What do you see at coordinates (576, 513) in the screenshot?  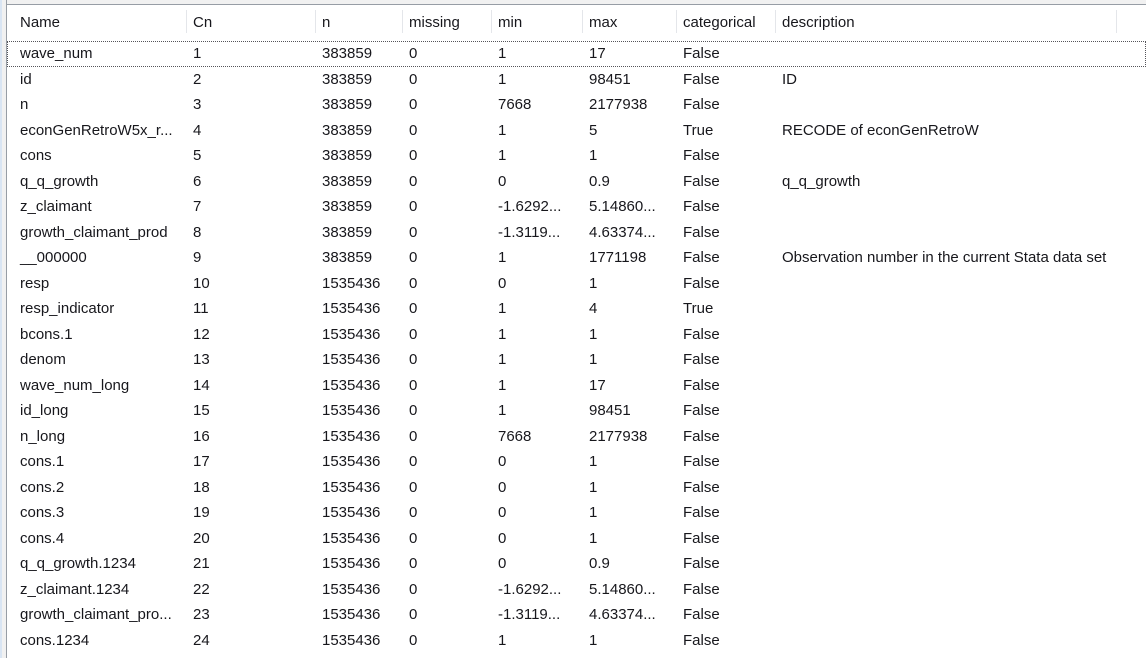 I see `table-row: cons.3 19 1535436 0 0 1 False` at bounding box center [576, 513].